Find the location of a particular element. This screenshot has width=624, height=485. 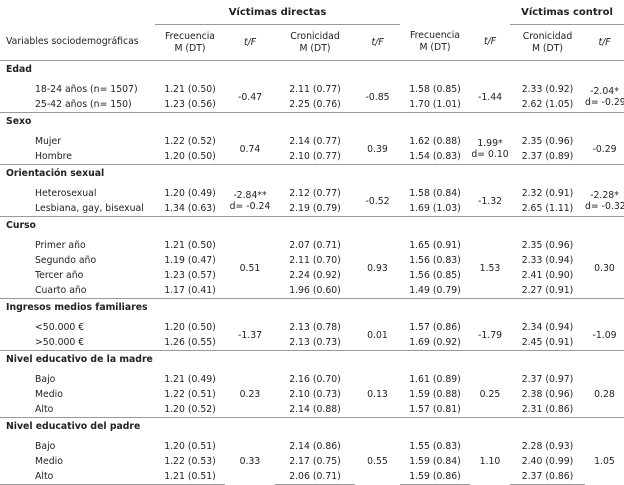

cell-value: 1.57 (0.86) is located at coordinates (435, 327).